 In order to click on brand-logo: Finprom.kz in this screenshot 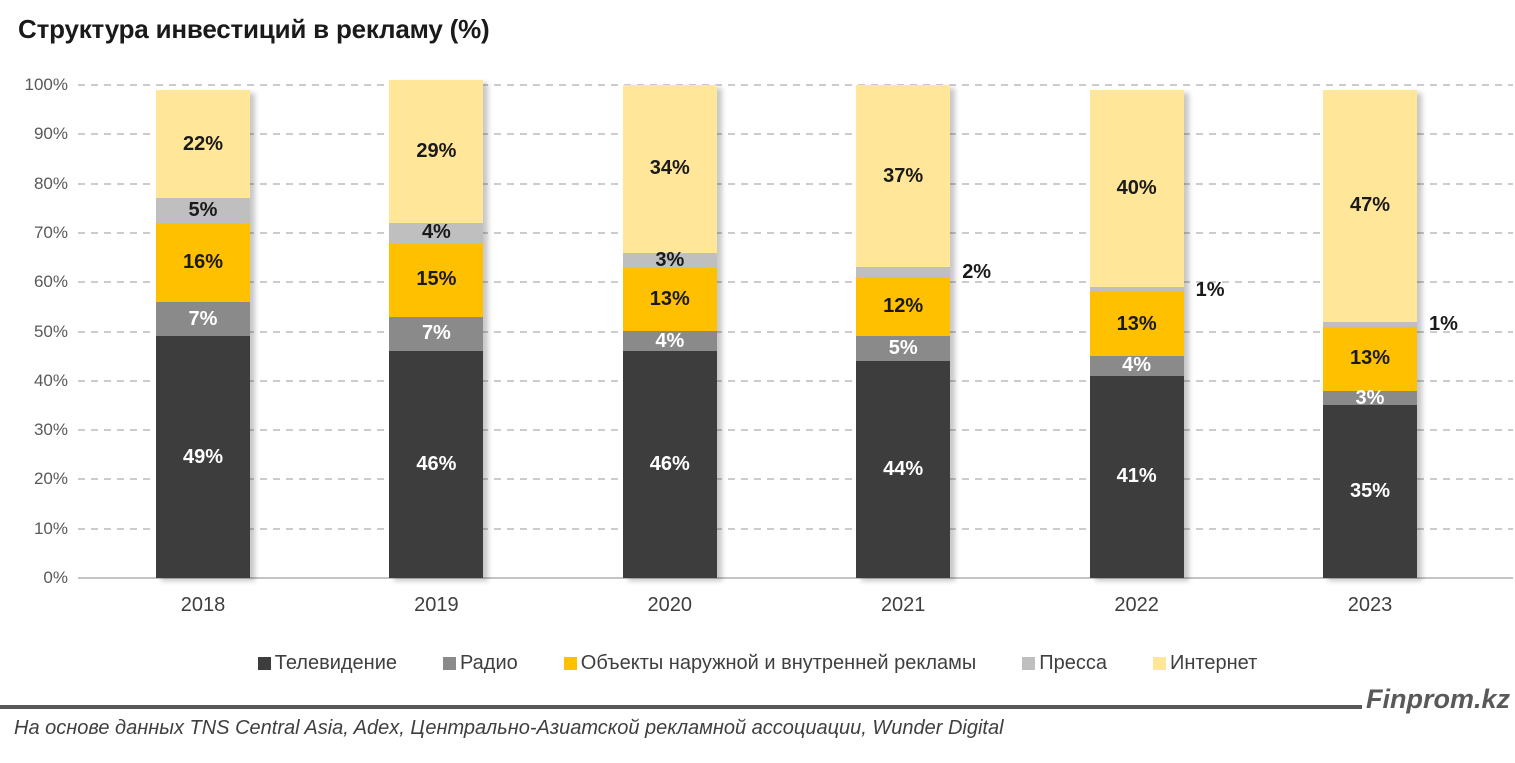, I will do `click(1437, 699)`.